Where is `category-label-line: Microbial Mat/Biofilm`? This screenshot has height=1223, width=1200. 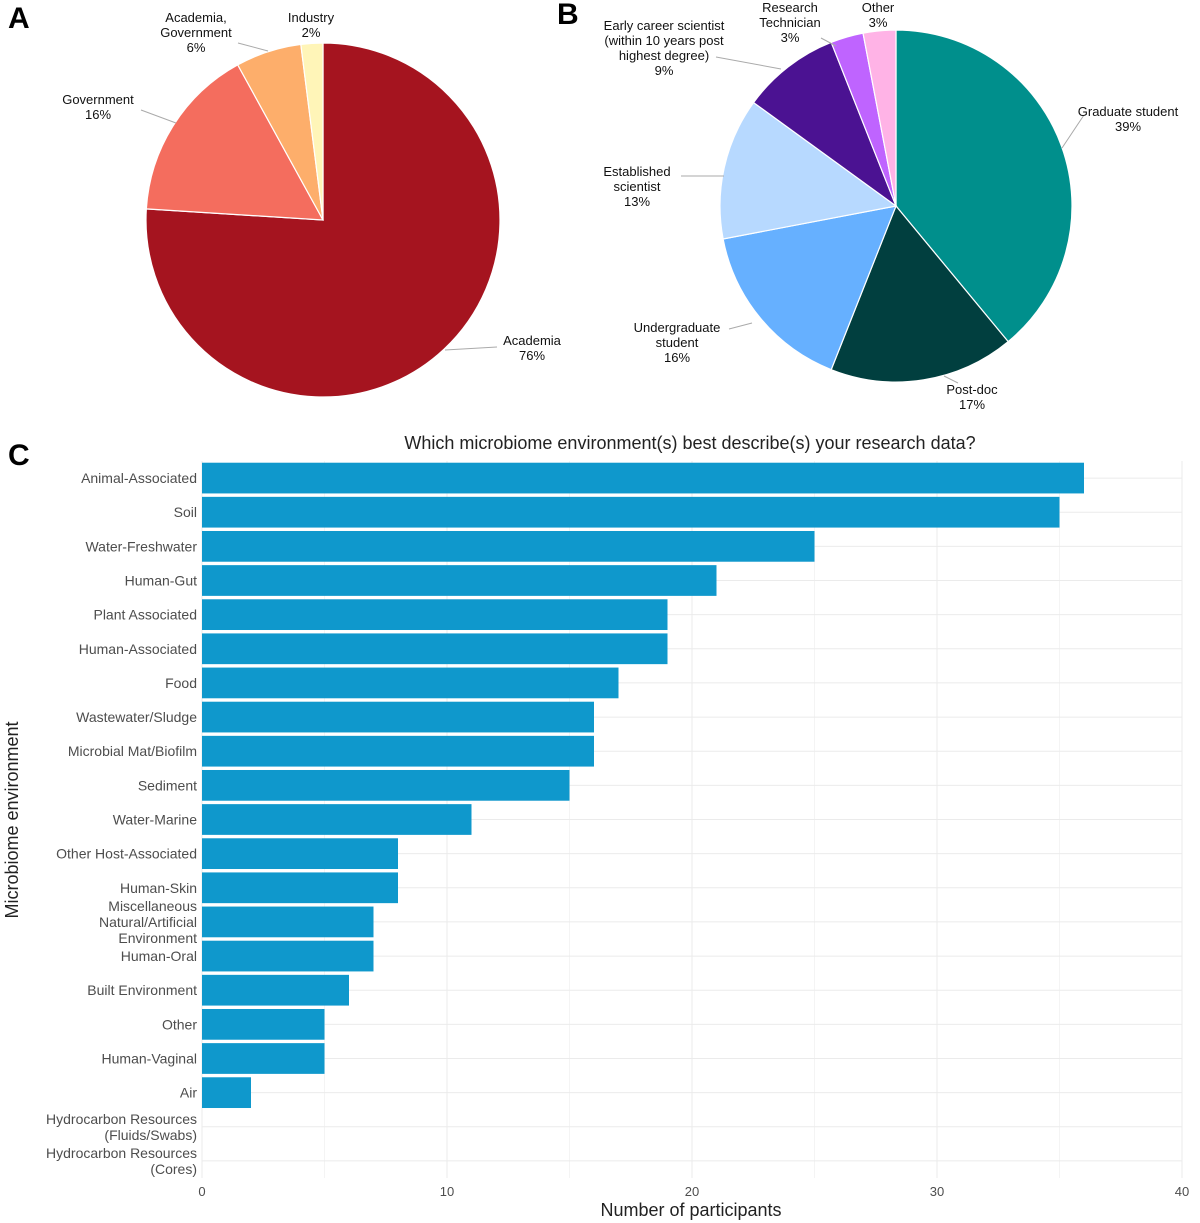
category-label-line: Microbial Mat/Biofilm is located at coordinates (132, 751).